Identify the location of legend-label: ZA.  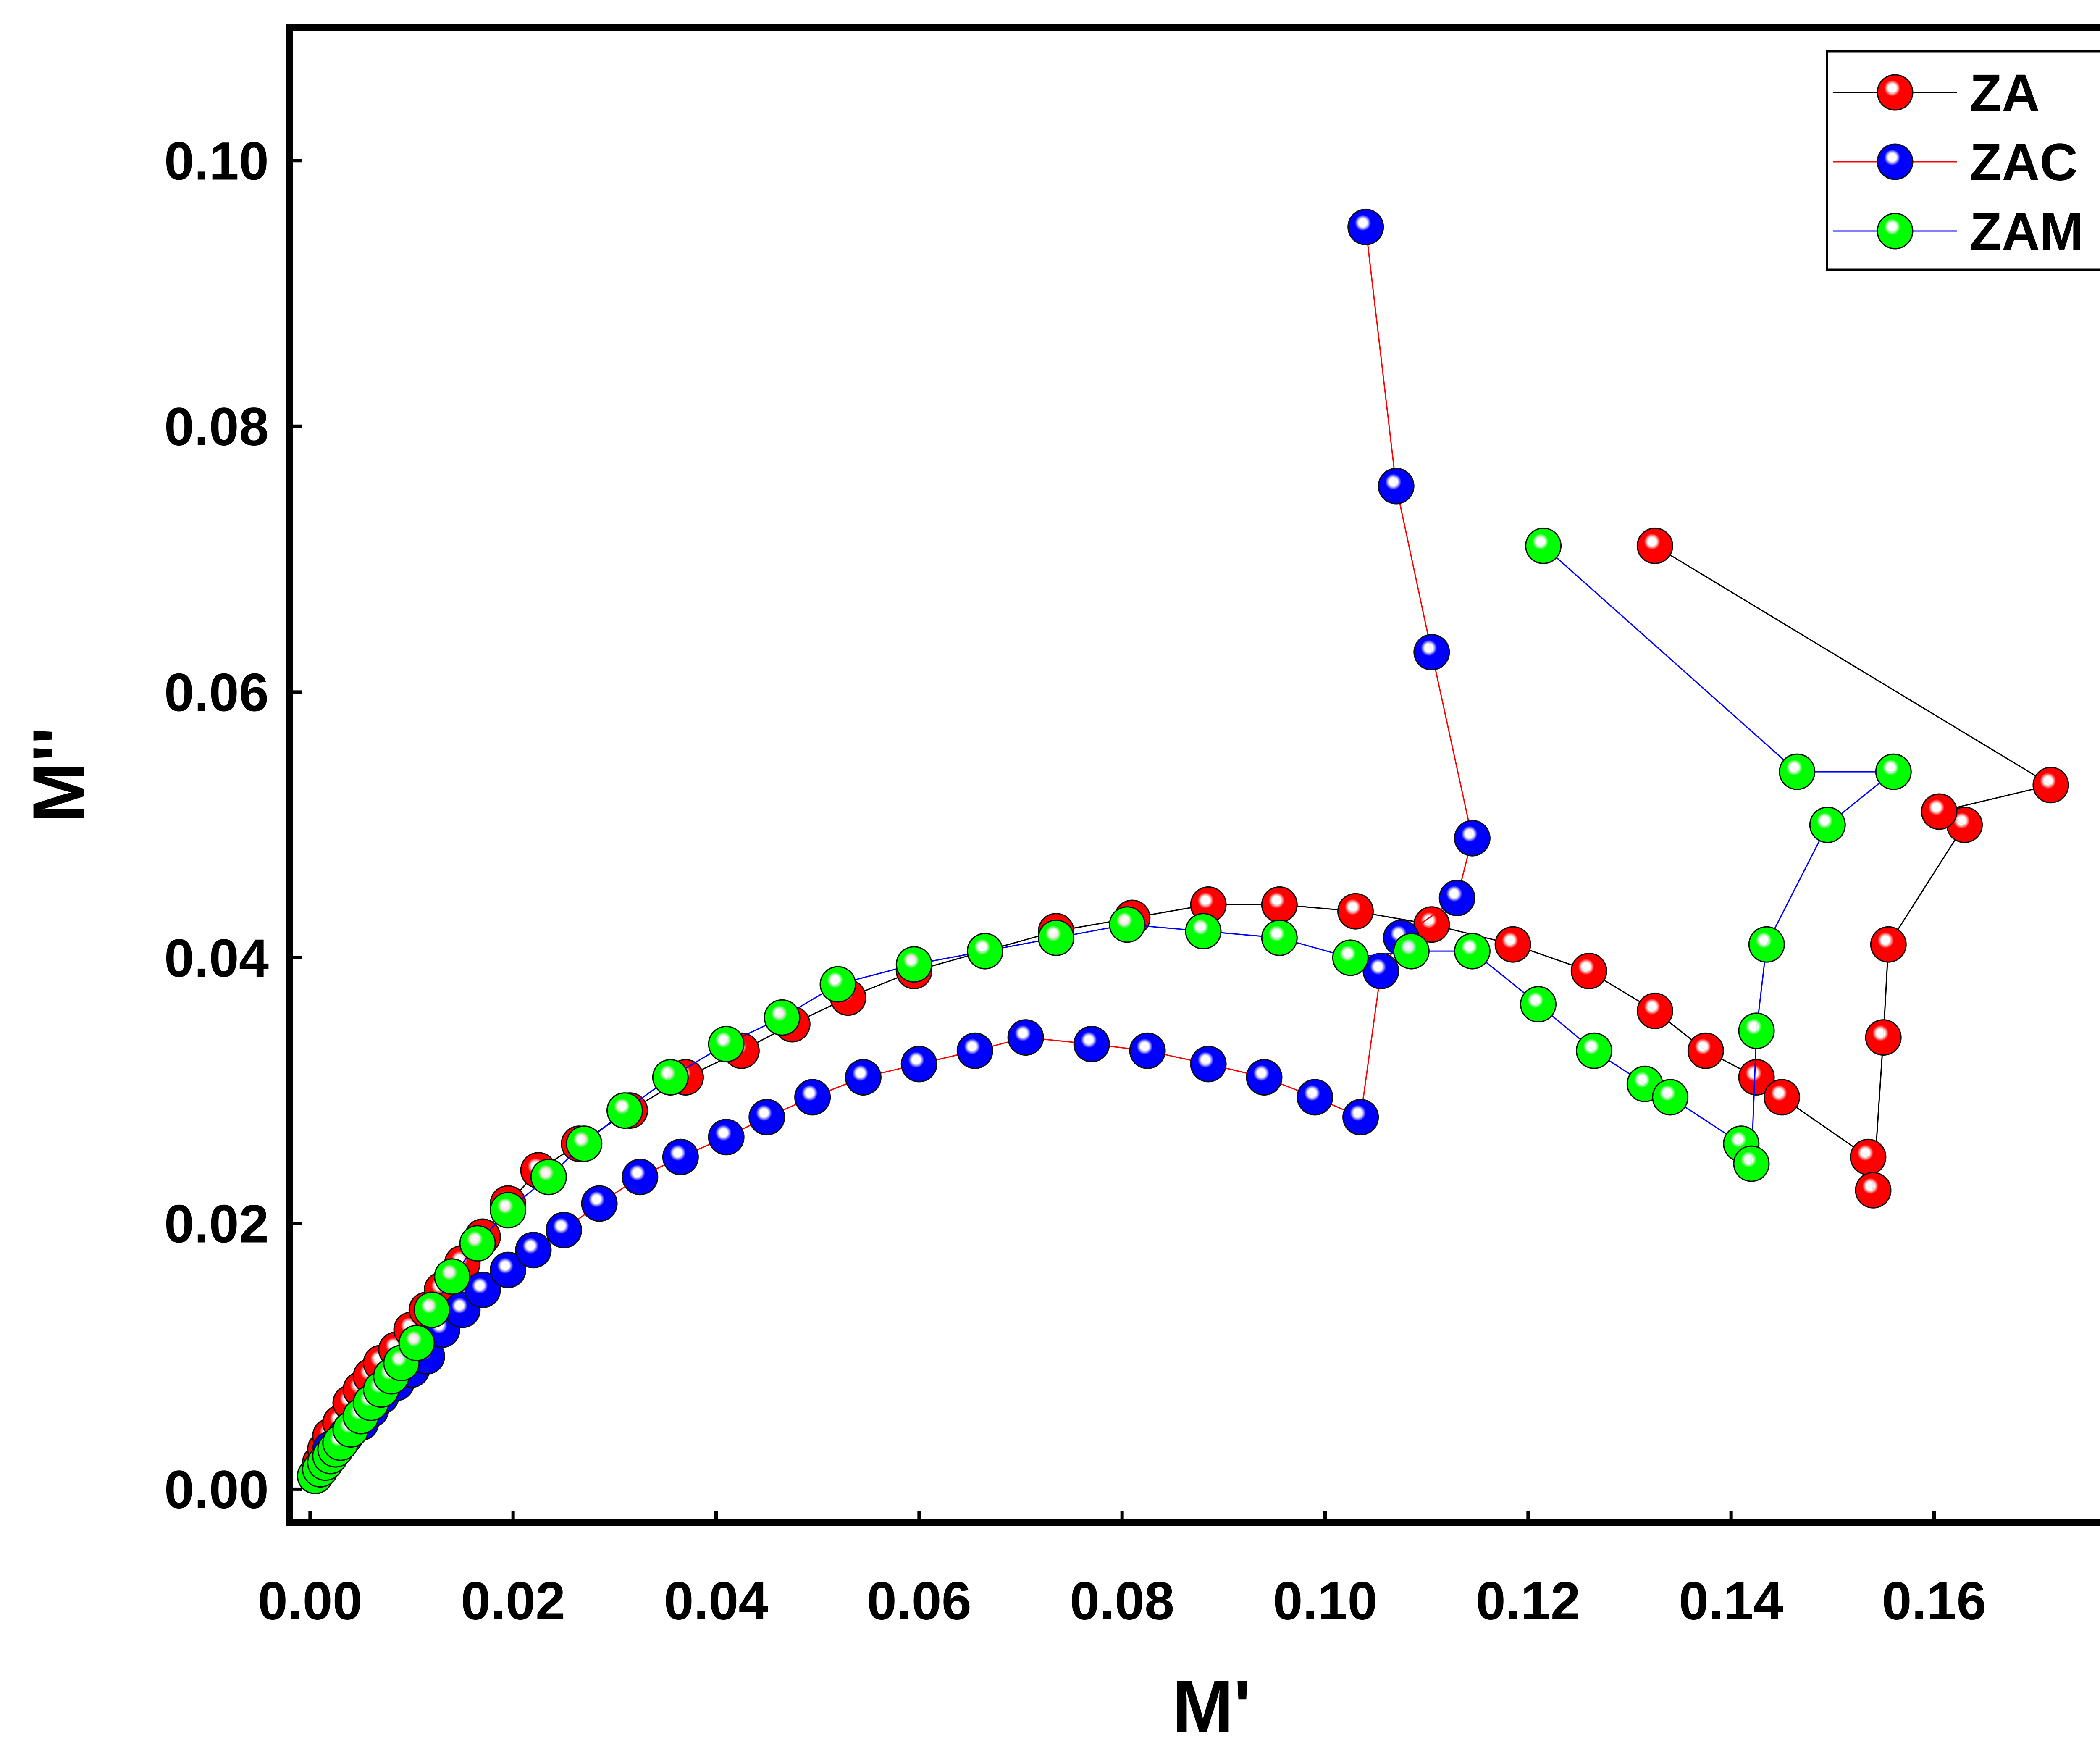
(2005, 93).